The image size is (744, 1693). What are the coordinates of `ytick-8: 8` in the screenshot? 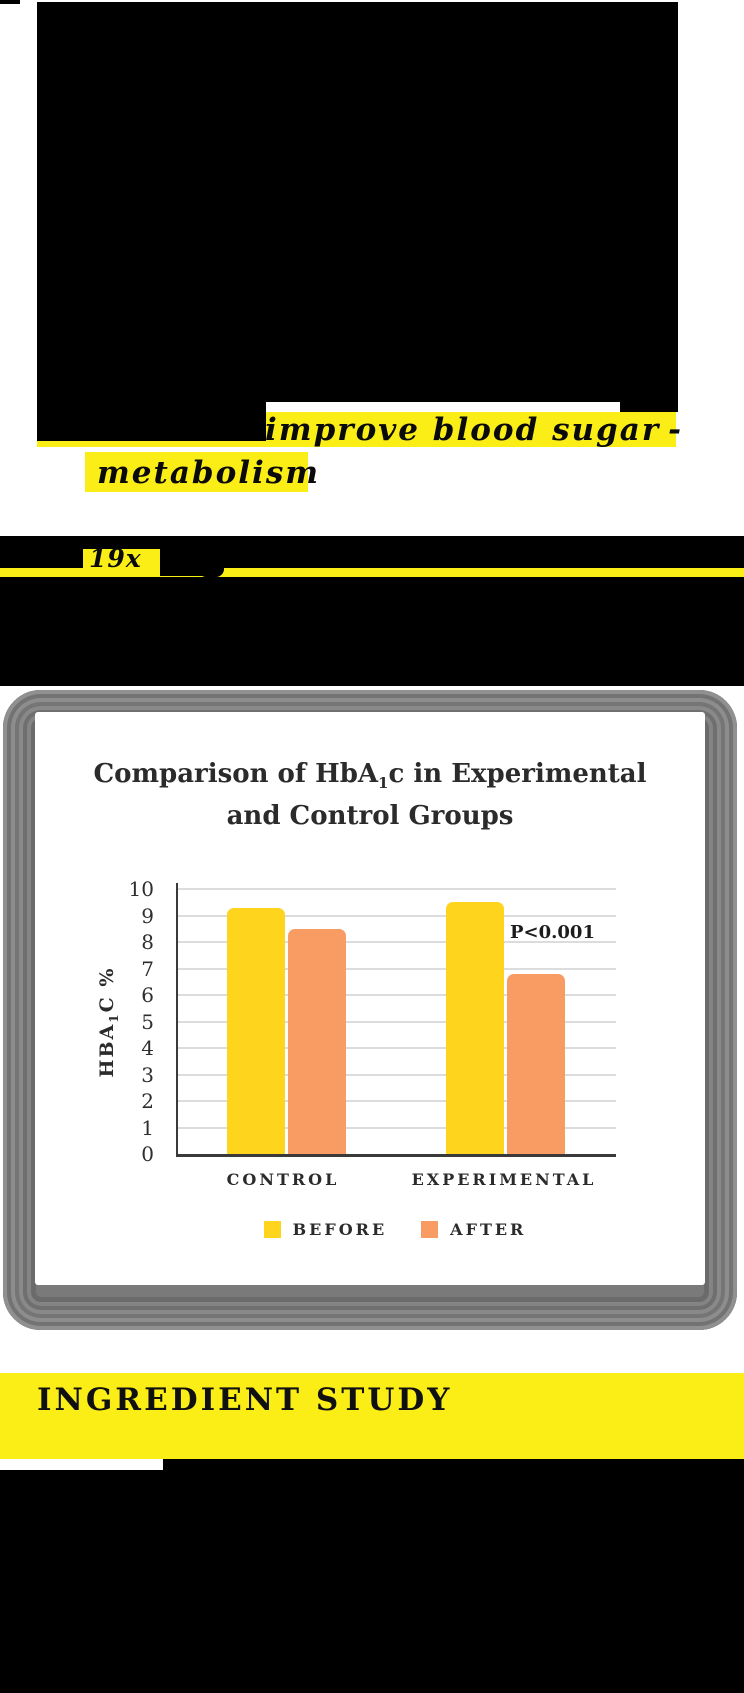 It's located at (147, 942).